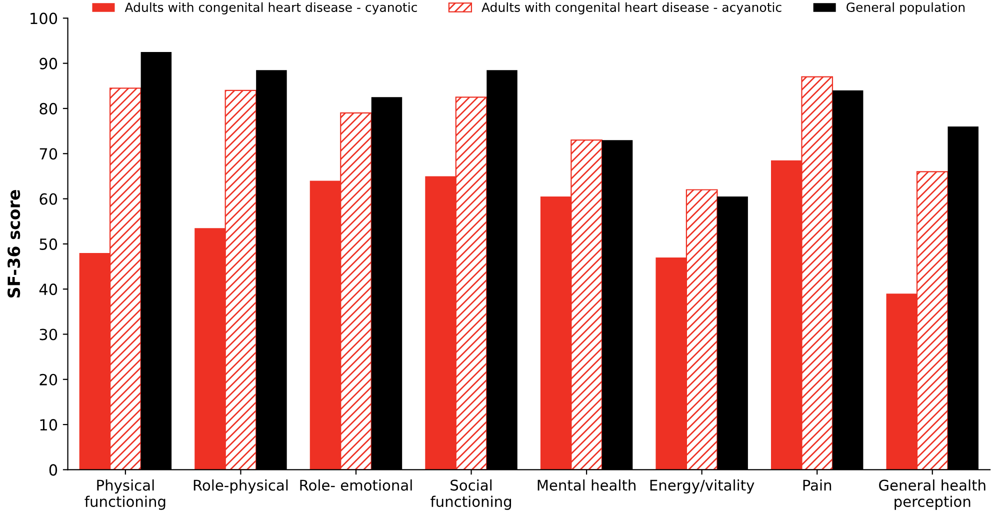 Image resolution: width=997 pixels, height=519 pixels. What do you see at coordinates (49, 334) in the screenshot?
I see `y-tick-label: 30` at bounding box center [49, 334].